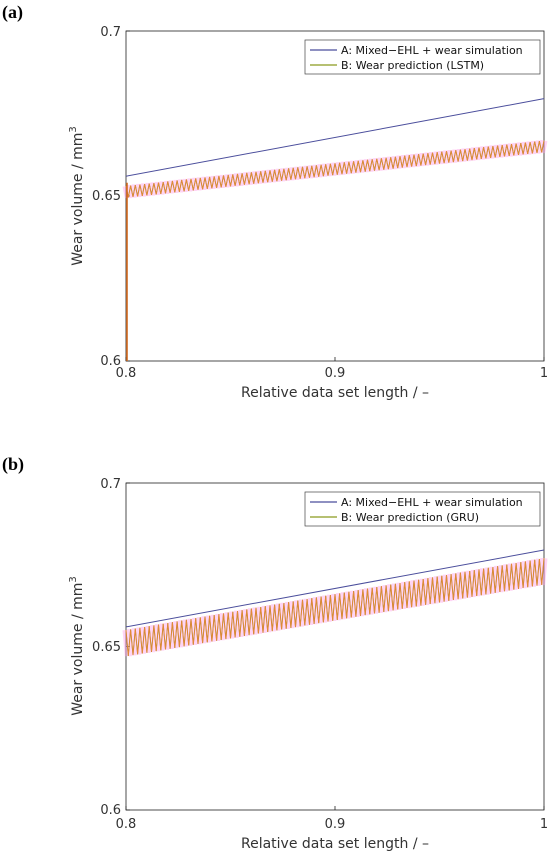 The image size is (550, 856). I want to click on x-axis-label-a: Relative data set length / –, so click(335, 393).